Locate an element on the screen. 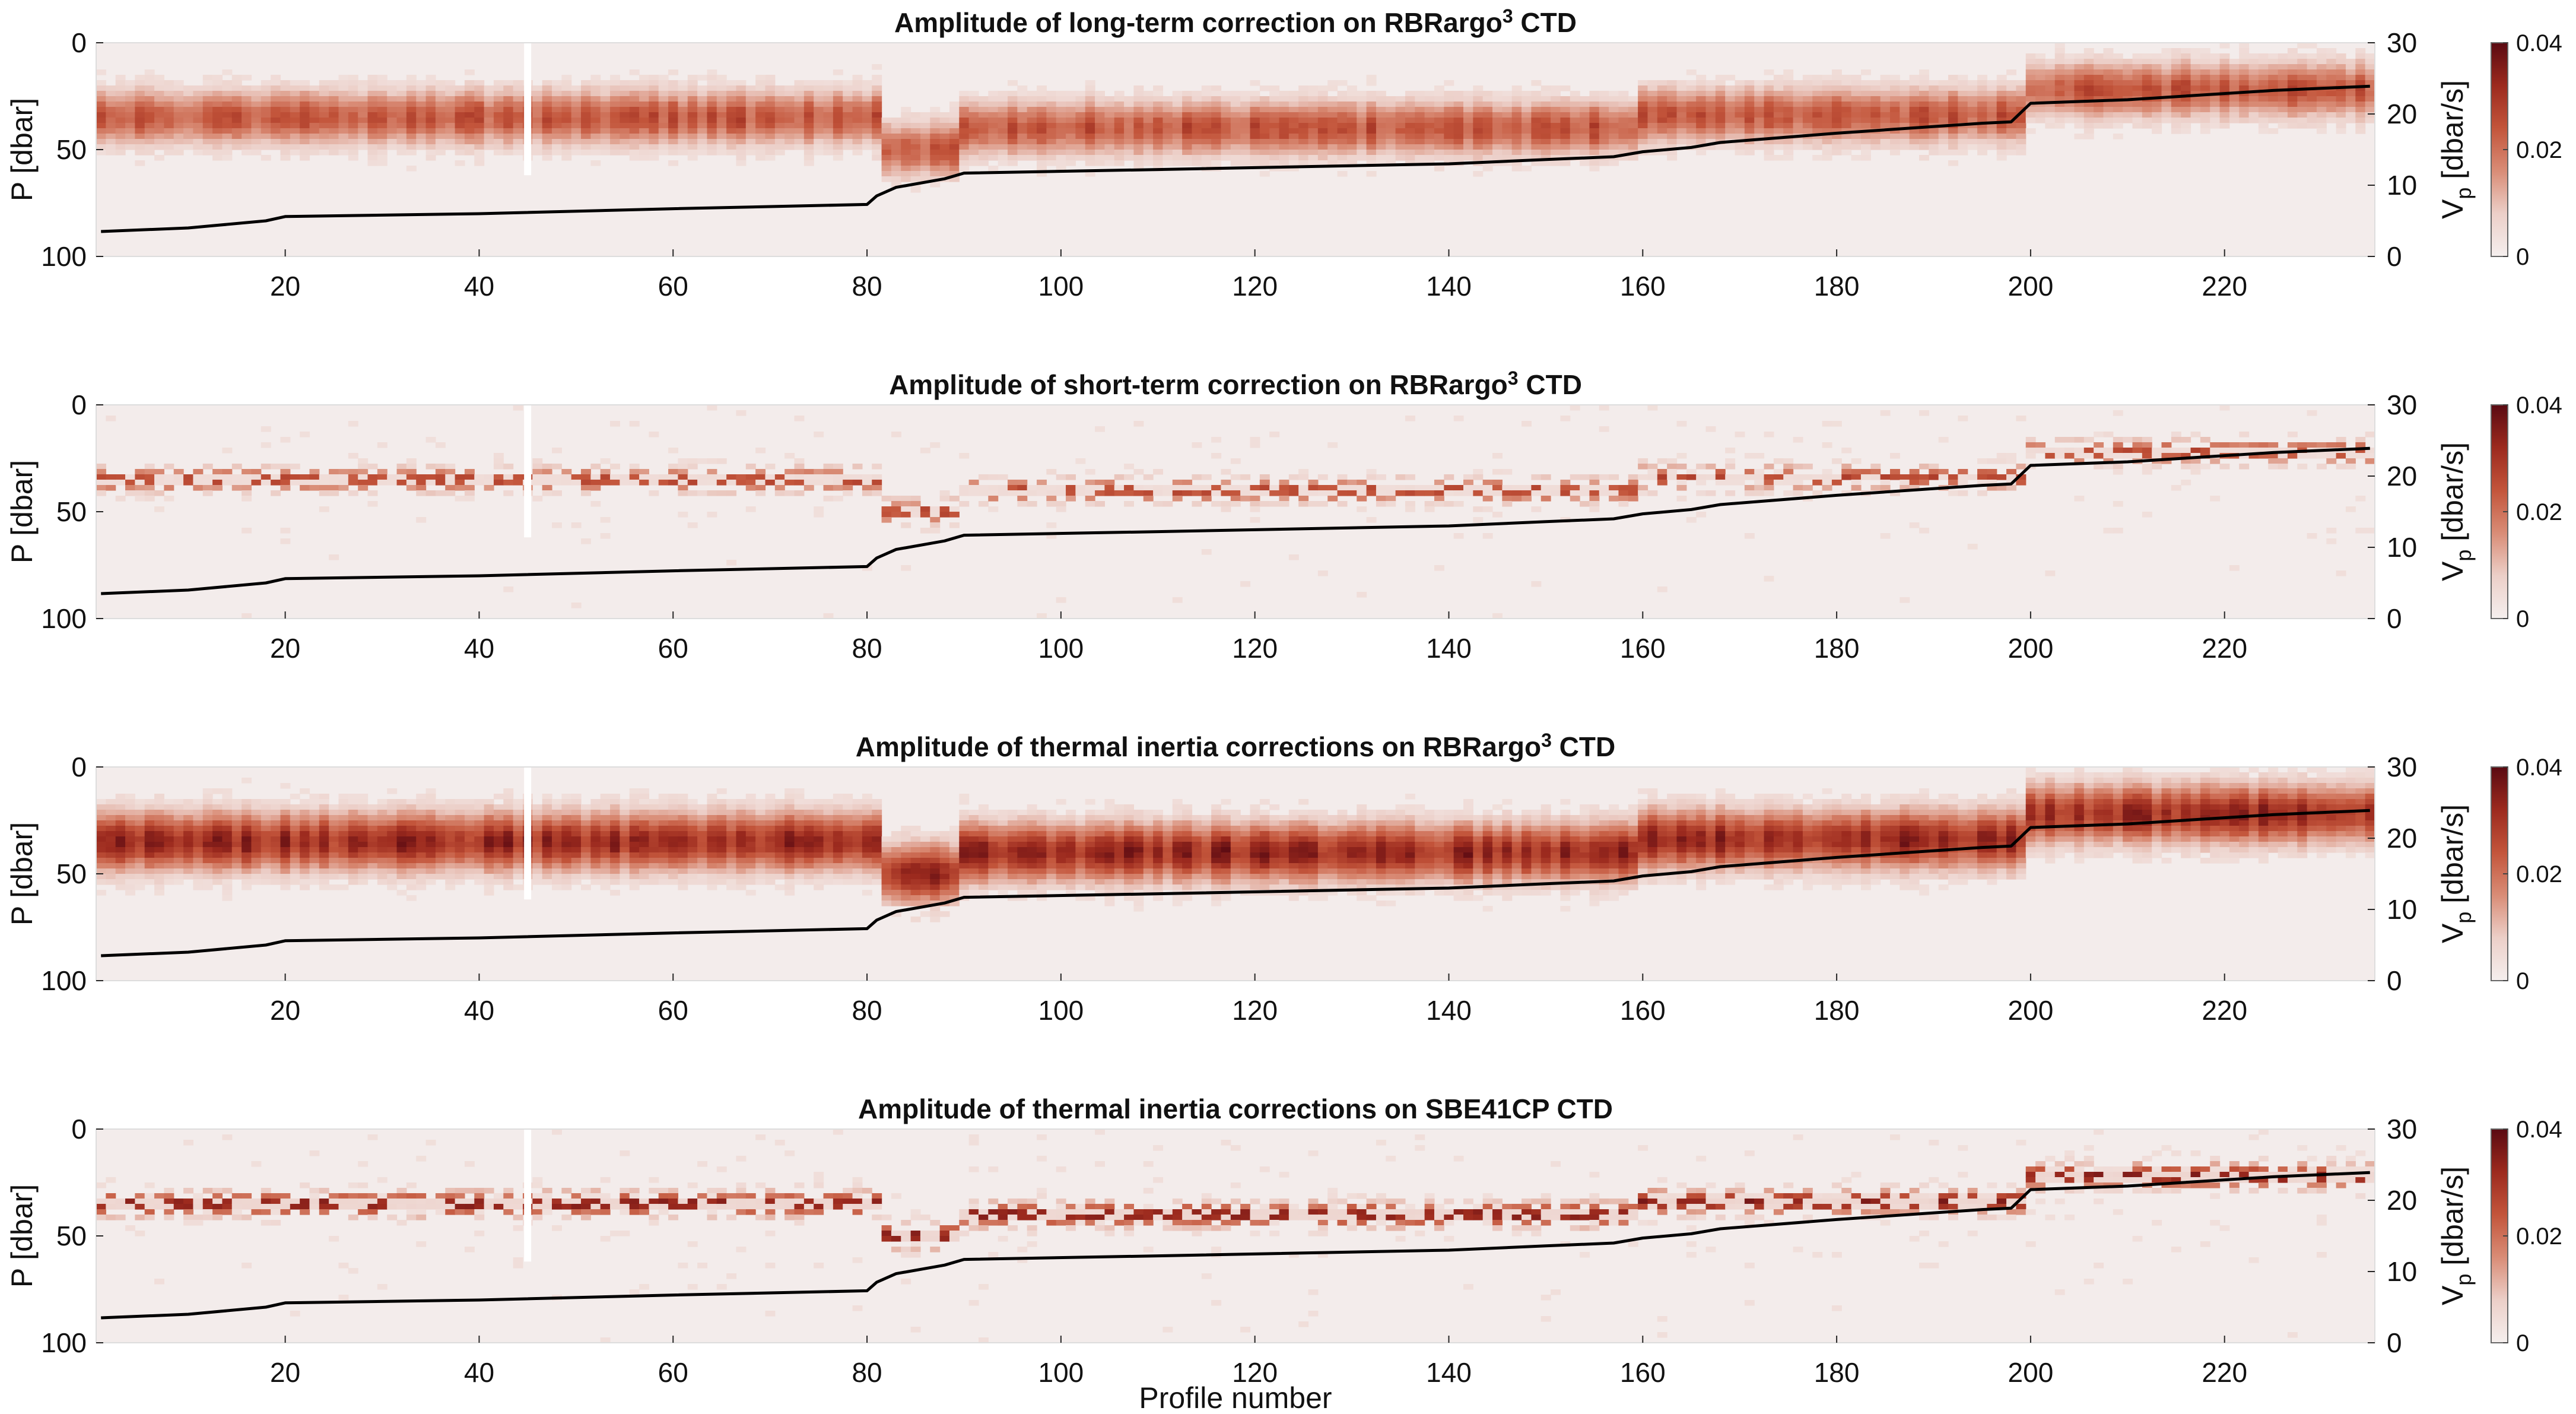 The height and width of the screenshot is (1414, 2576). y2-tick-label: 10 is located at coordinates (2402, 547).